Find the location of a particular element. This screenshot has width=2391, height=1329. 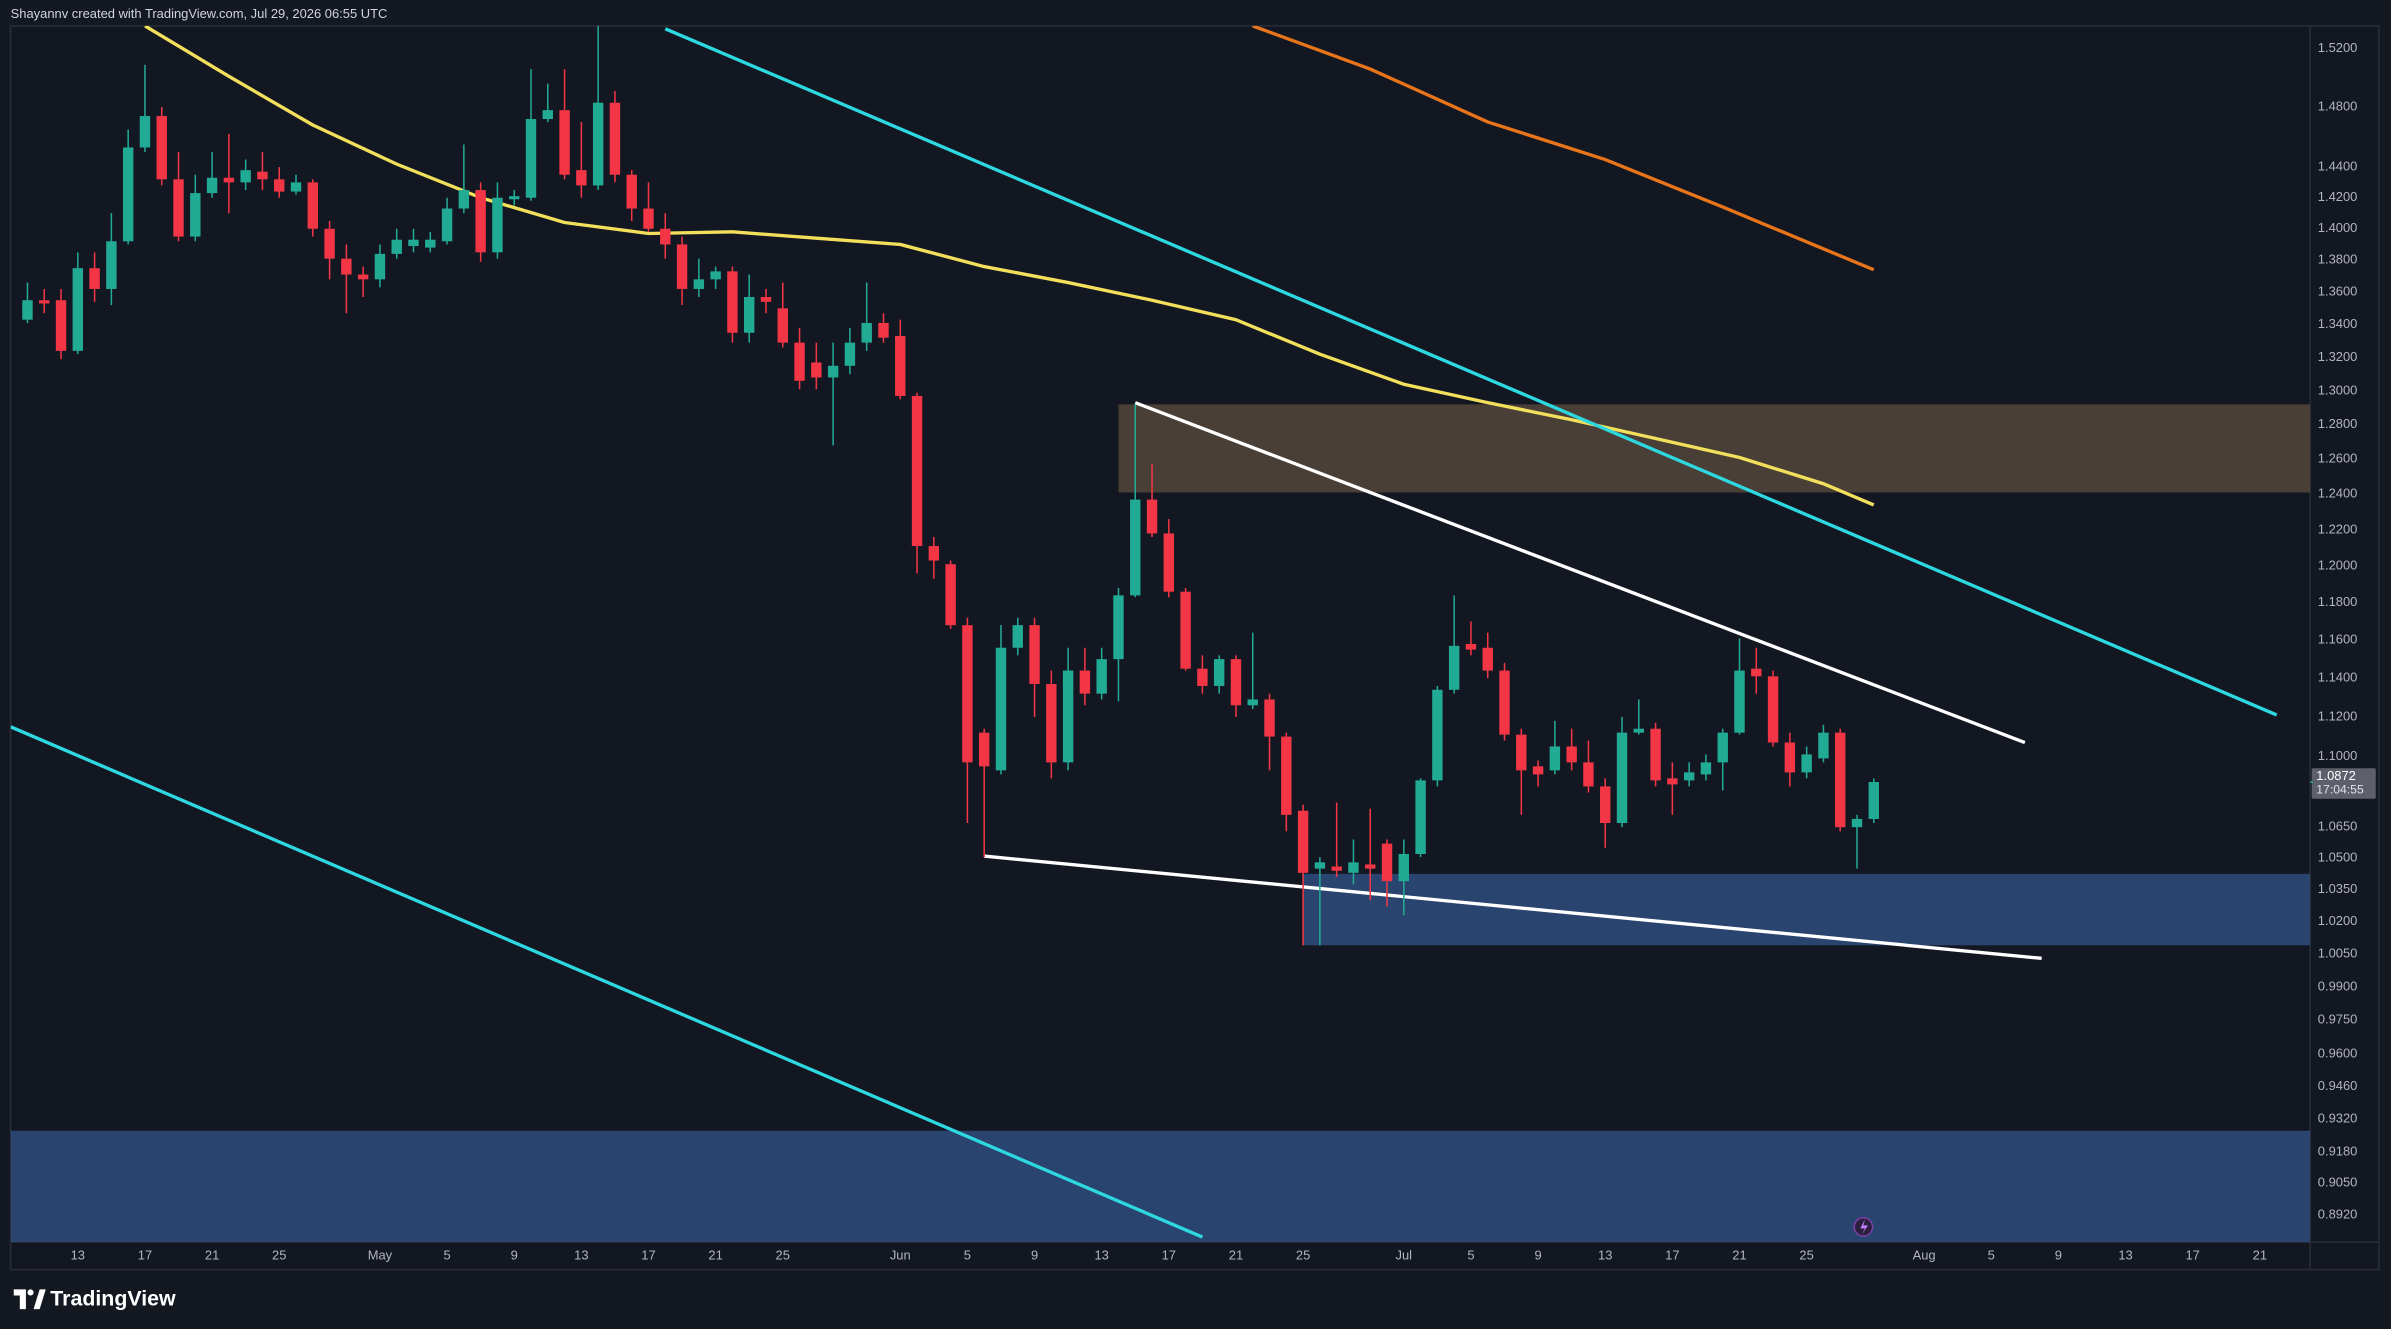

last-price-box is located at coordinates (2343, 783).